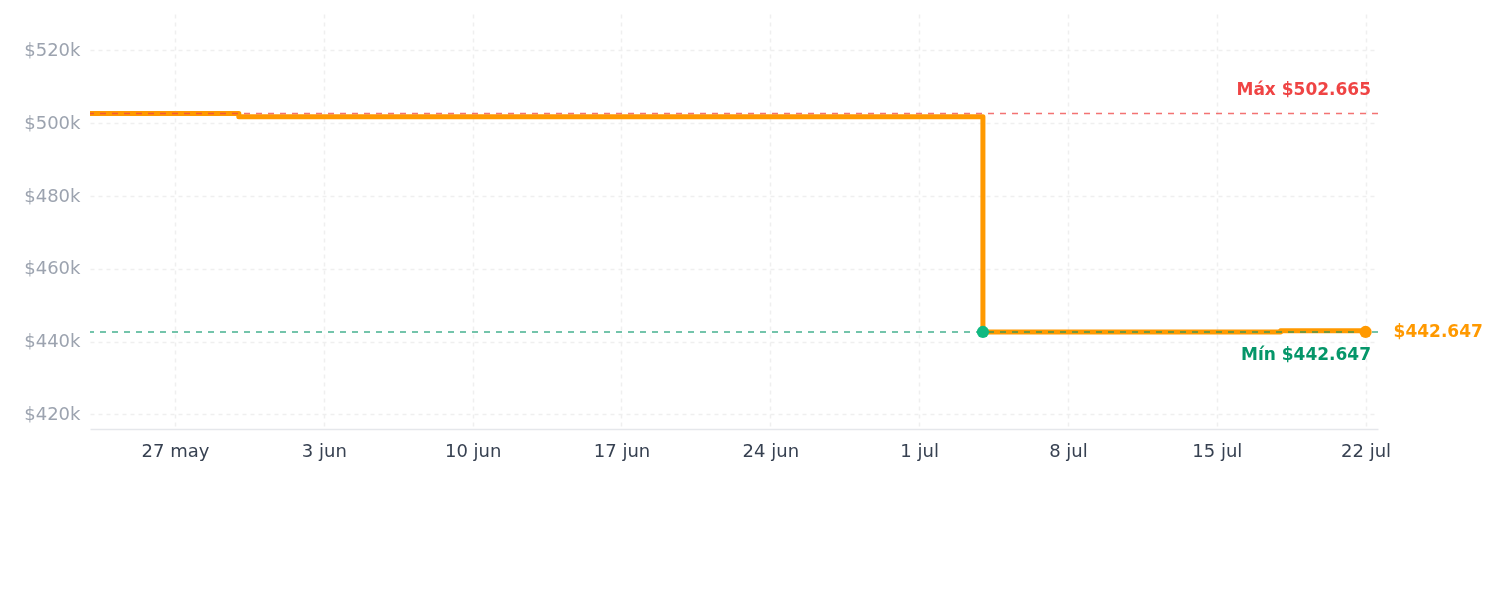  I want to click on y-tick-label: $440k, so click(53, 341).